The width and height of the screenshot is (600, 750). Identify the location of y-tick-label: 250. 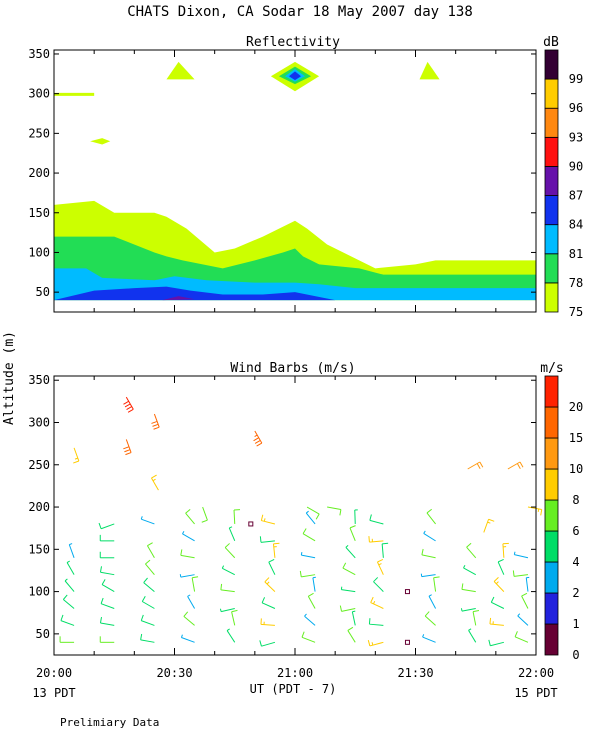
(39, 133).